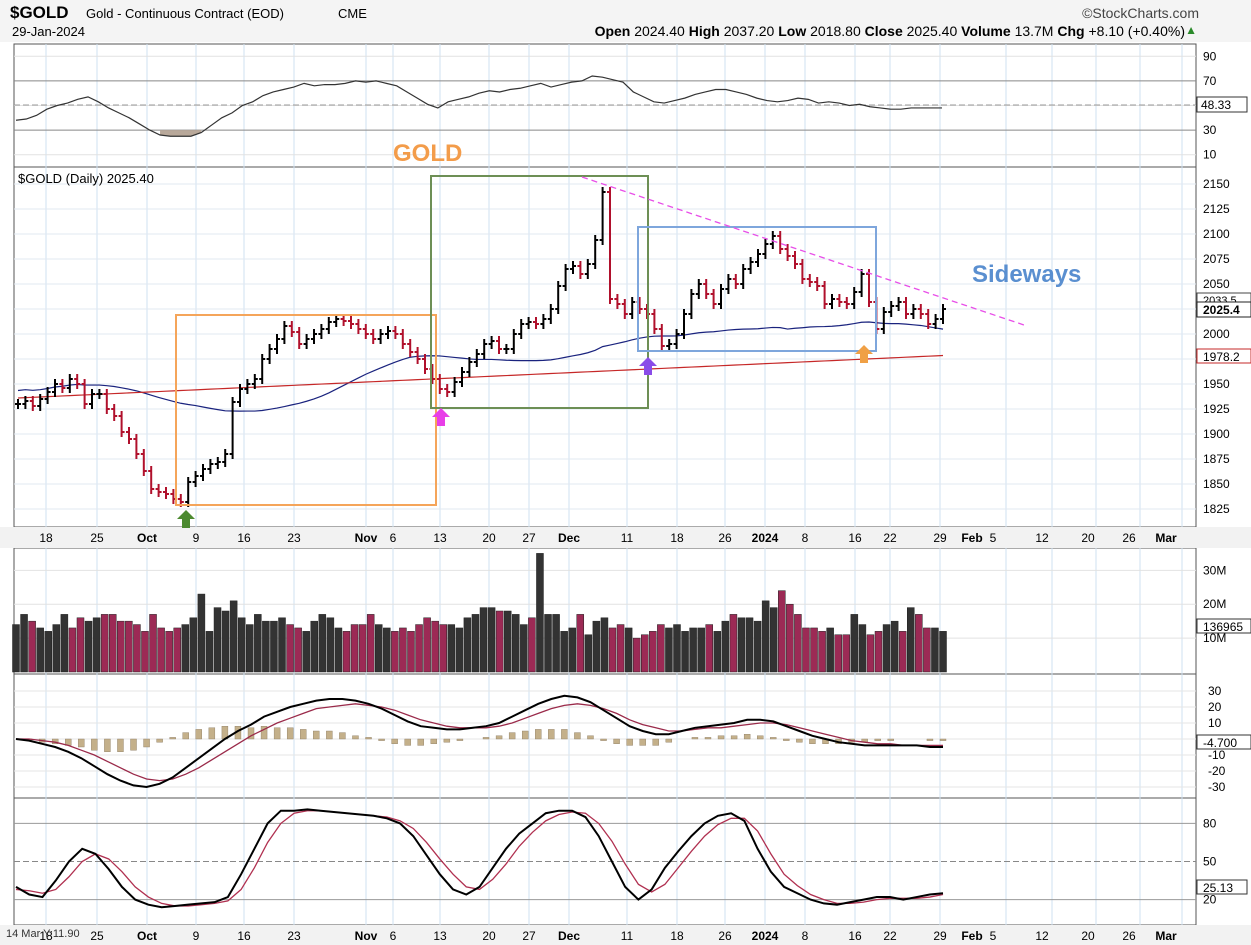 Image resolution: width=1251 pixels, height=945 pixels. I want to click on date-tick-label: 23, so click(294, 538).